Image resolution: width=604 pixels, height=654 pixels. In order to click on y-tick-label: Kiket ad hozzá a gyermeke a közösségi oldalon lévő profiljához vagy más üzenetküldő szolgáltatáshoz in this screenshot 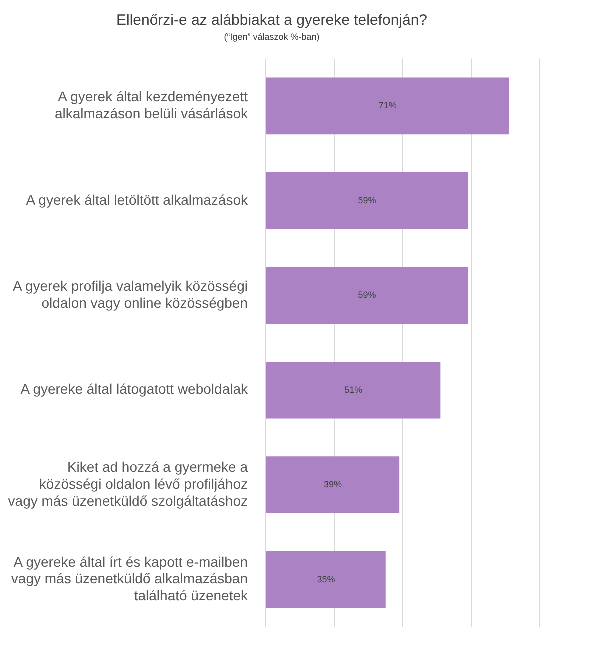, I will do `click(128, 484)`.